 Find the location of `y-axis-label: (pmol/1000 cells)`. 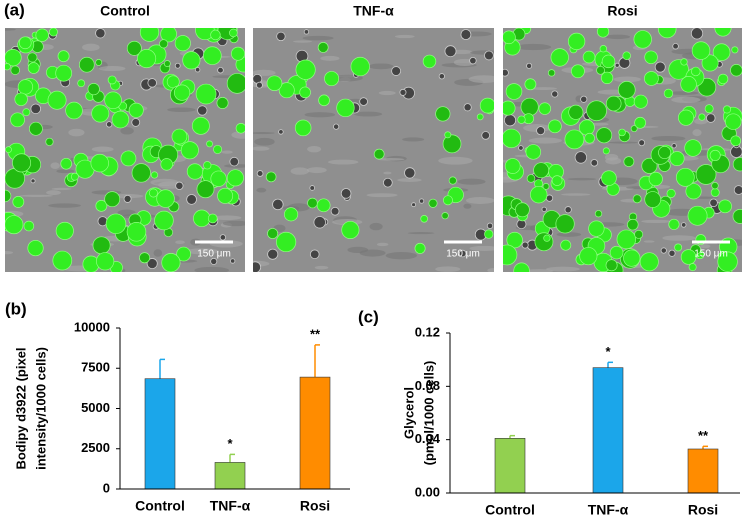

y-axis-label: (pmol/1000 cells) is located at coordinates (428, 413).